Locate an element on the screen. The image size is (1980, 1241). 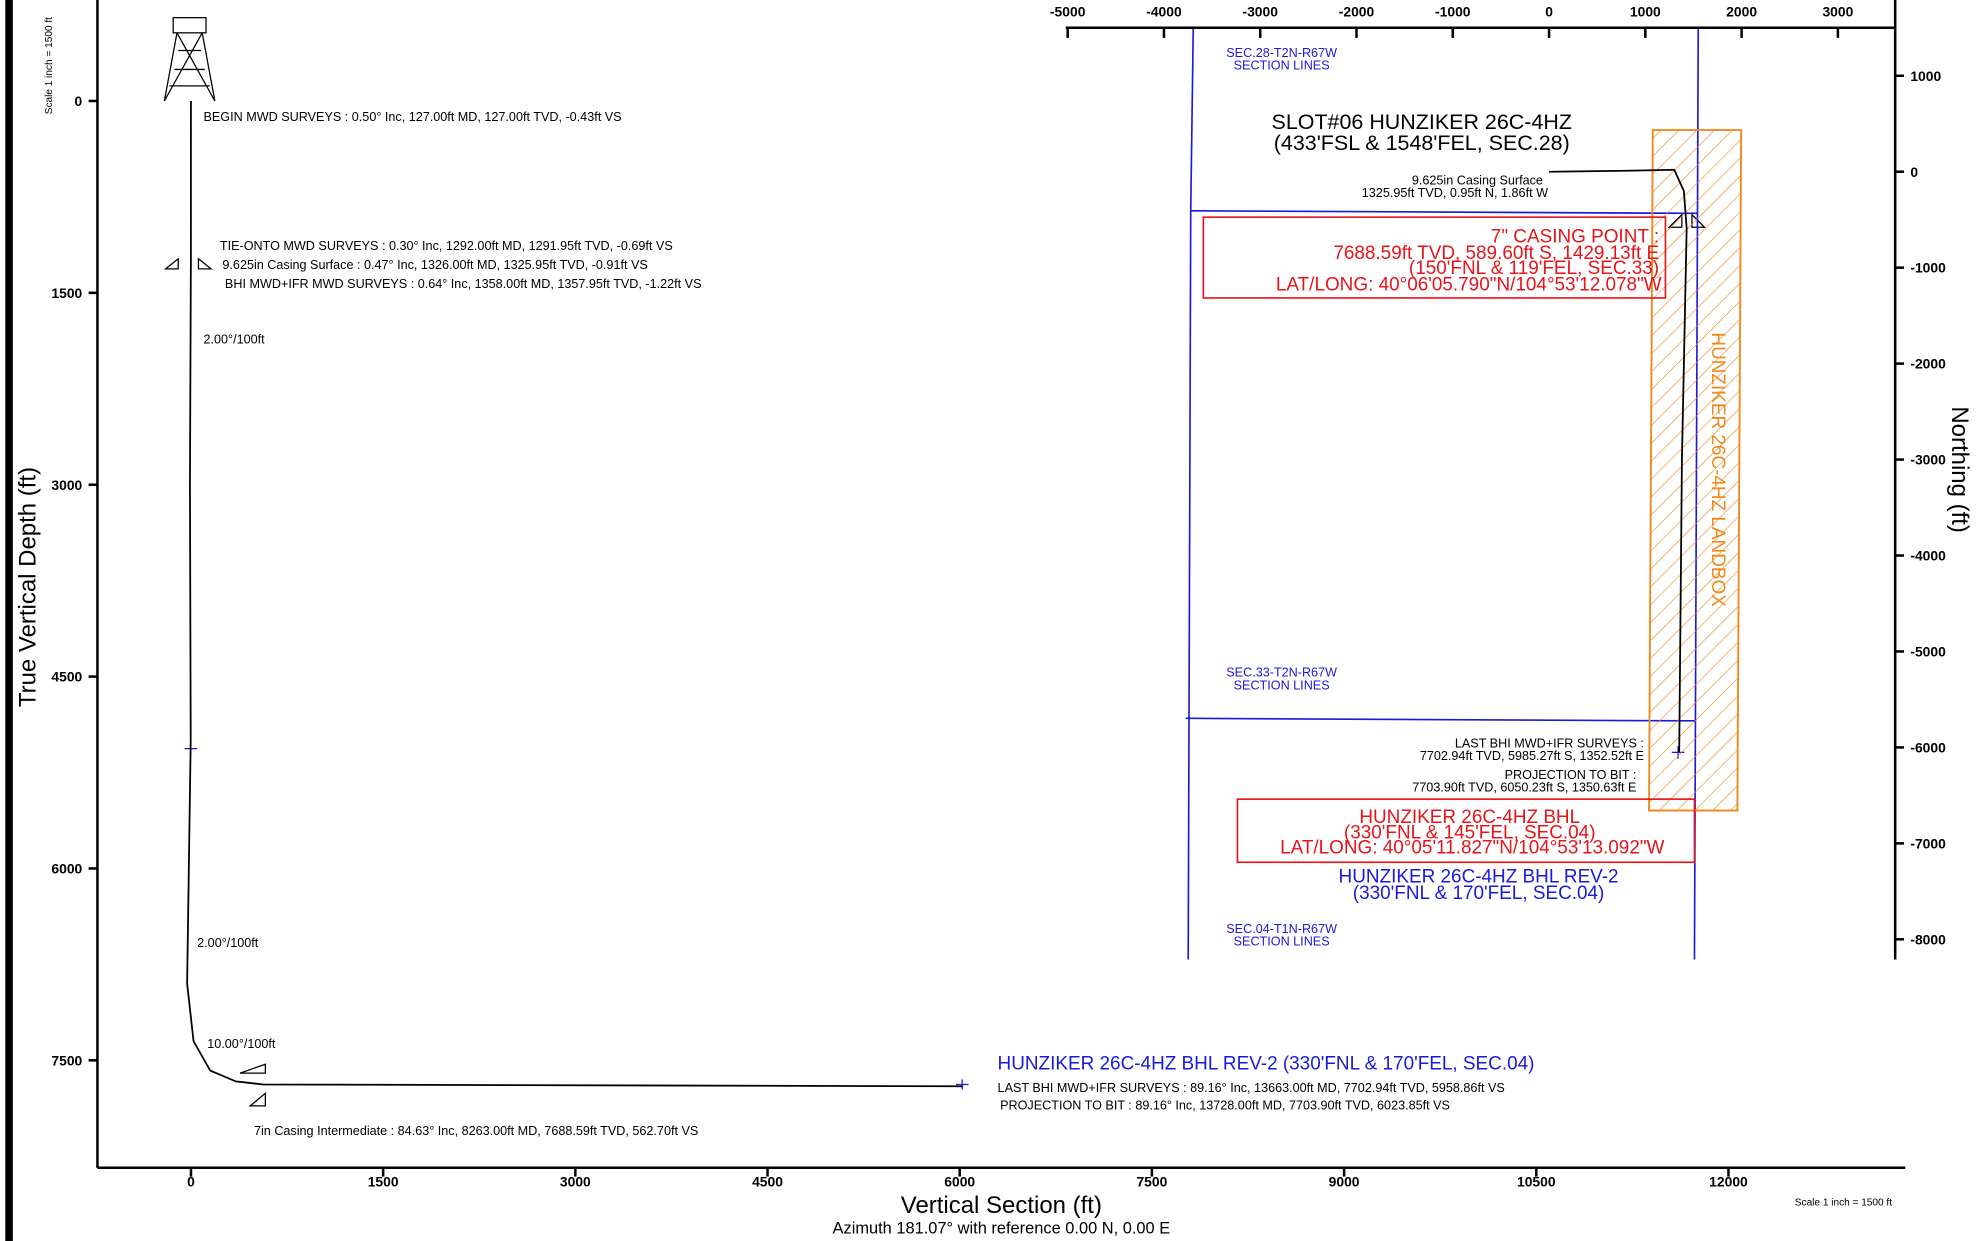
x-tick-label: 9000 is located at coordinates (1344, 1182).